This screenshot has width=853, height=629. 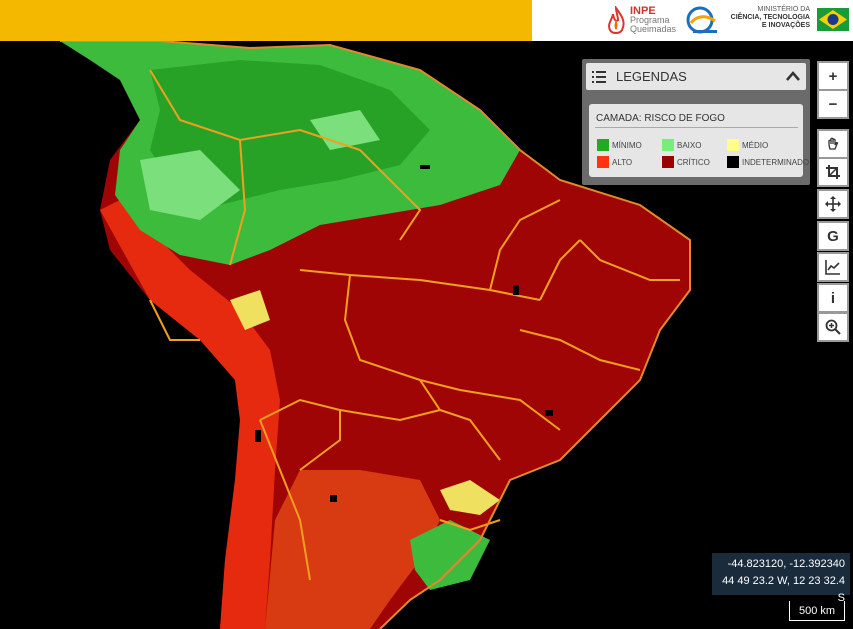 I want to click on inpe-line2: Queimadas, so click(x=653, y=29).